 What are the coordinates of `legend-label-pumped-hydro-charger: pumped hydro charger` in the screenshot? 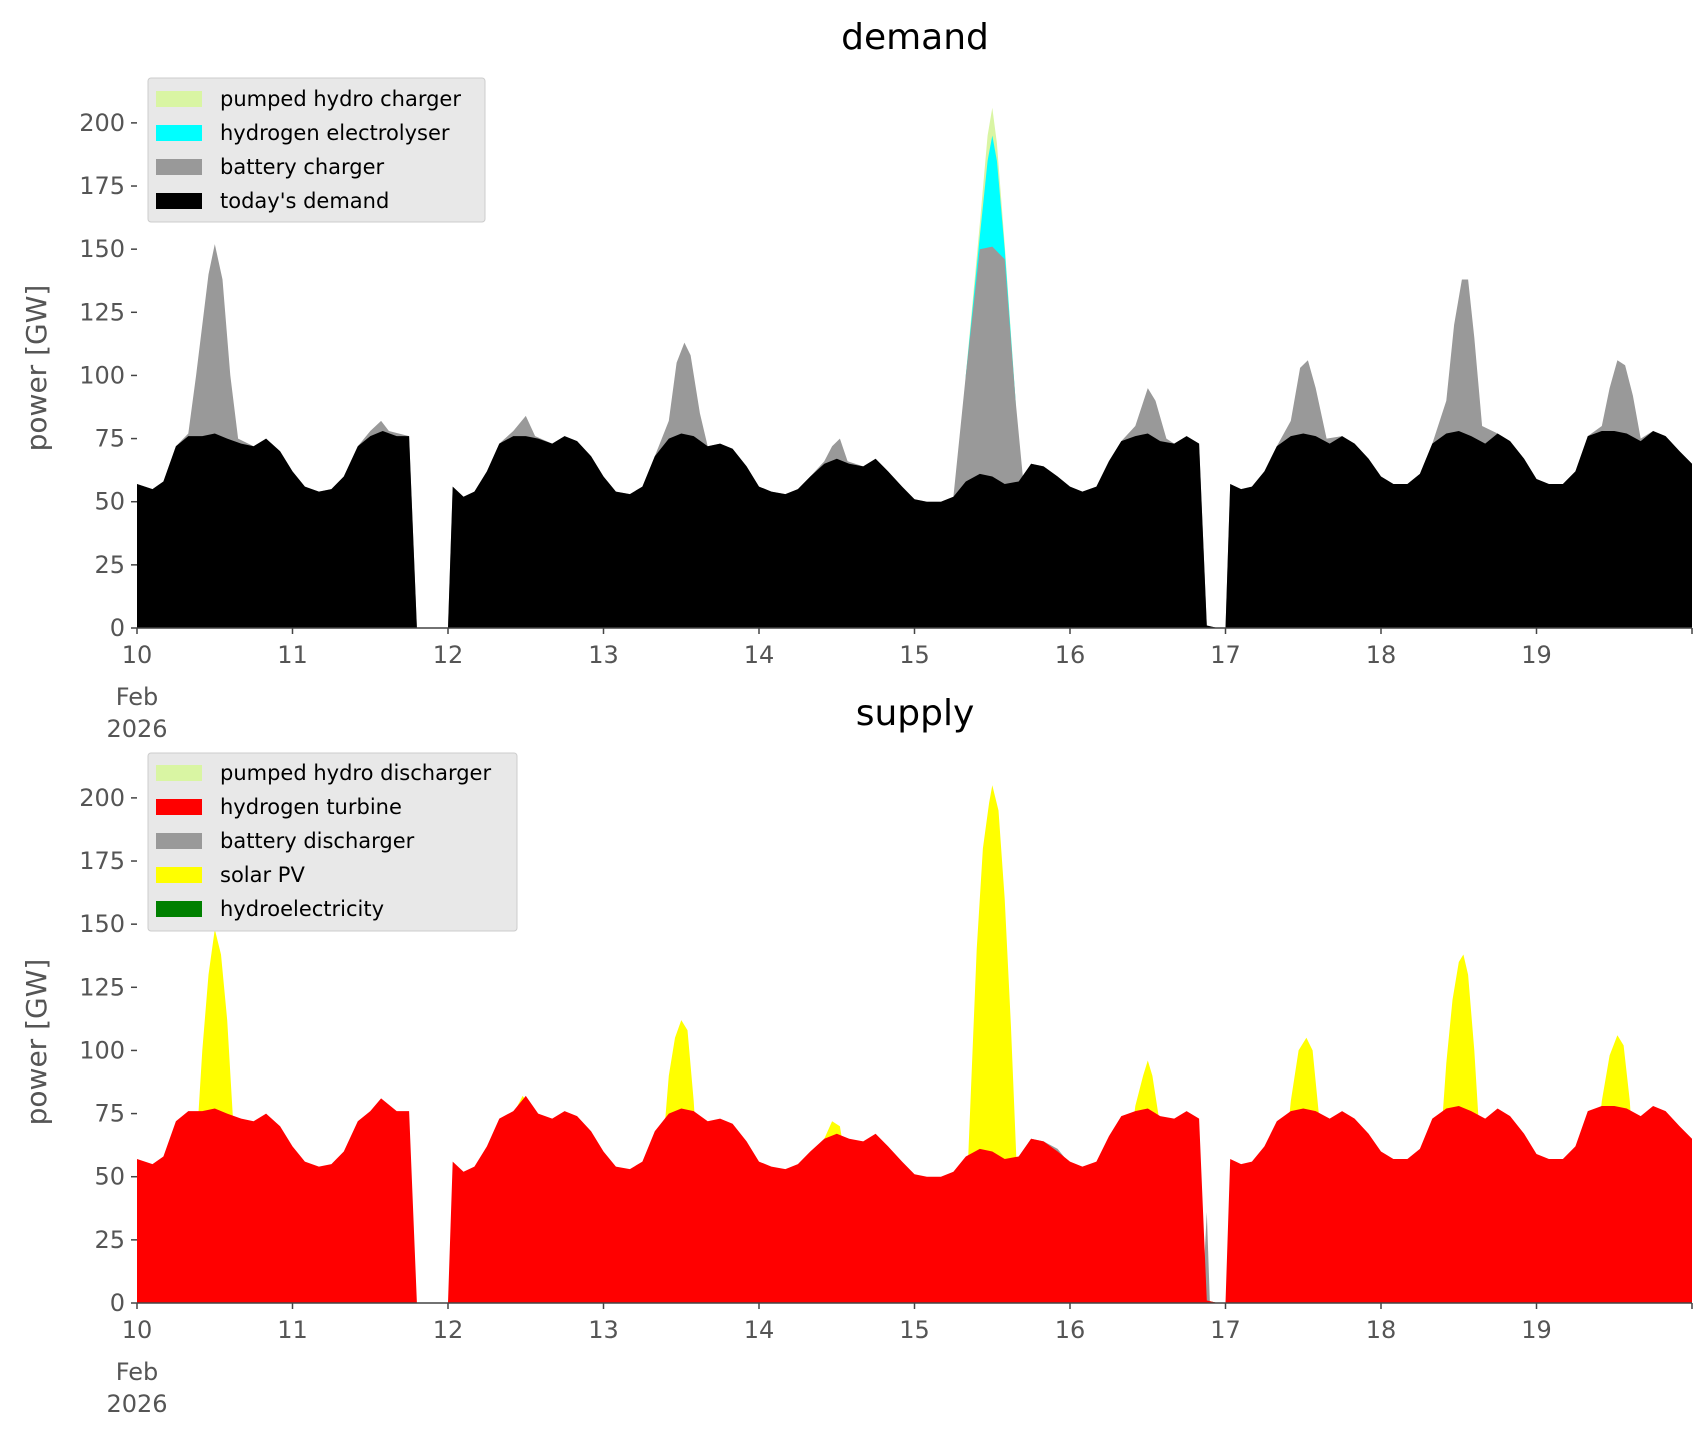 It's located at (340, 99).